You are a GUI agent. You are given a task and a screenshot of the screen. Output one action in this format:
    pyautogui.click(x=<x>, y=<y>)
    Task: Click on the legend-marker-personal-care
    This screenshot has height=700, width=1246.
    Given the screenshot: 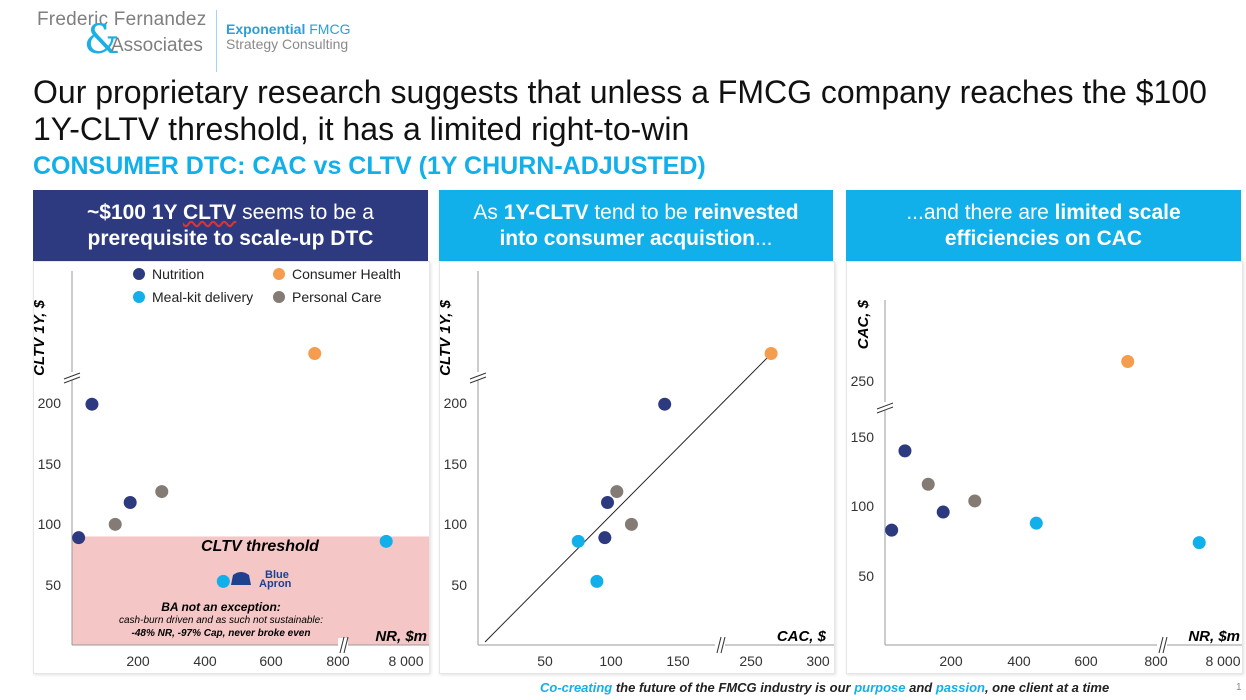 What is the action you would take?
    pyautogui.click(x=279, y=297)
    